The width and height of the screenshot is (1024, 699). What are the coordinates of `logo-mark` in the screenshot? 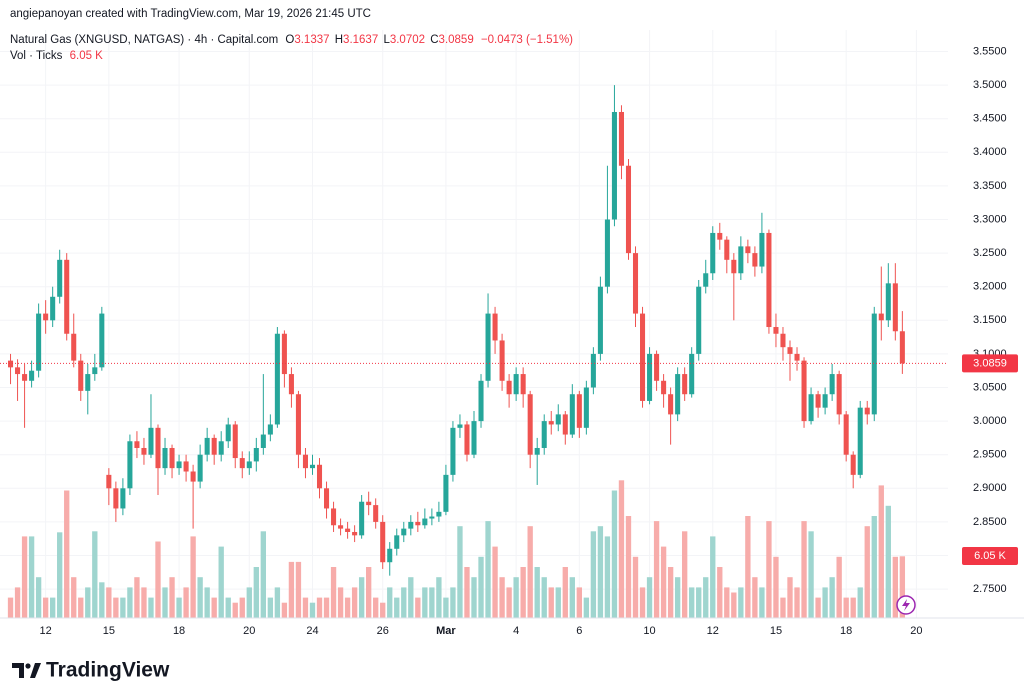 It's located at (18, 670).